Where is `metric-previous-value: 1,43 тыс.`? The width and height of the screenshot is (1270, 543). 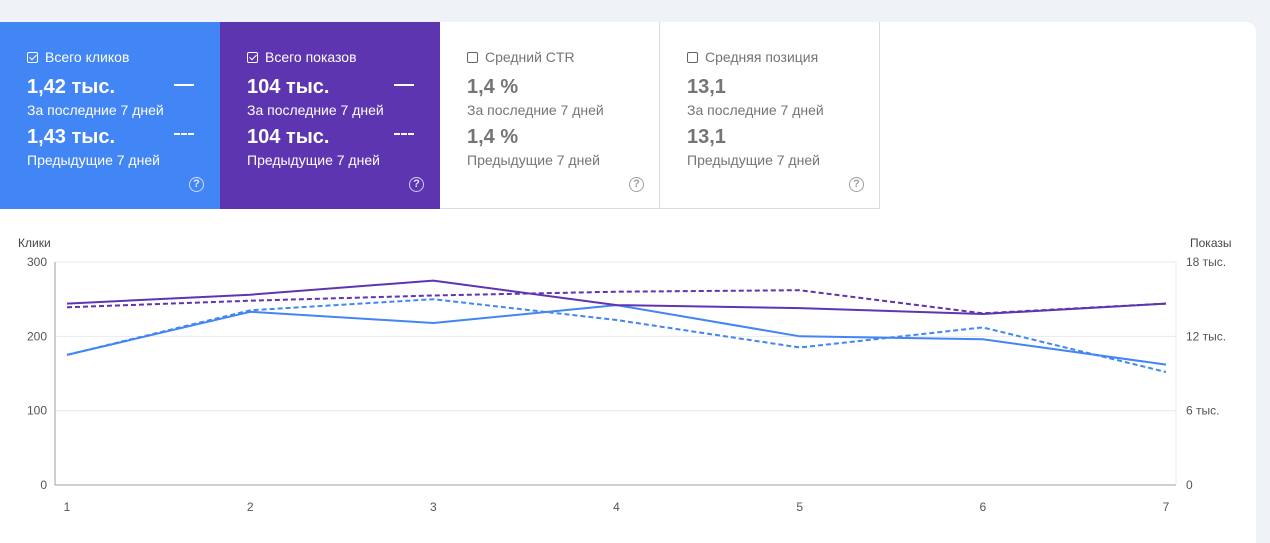
metric-previous-value: 1,43 тыс. is located at coordinates (71, 137).